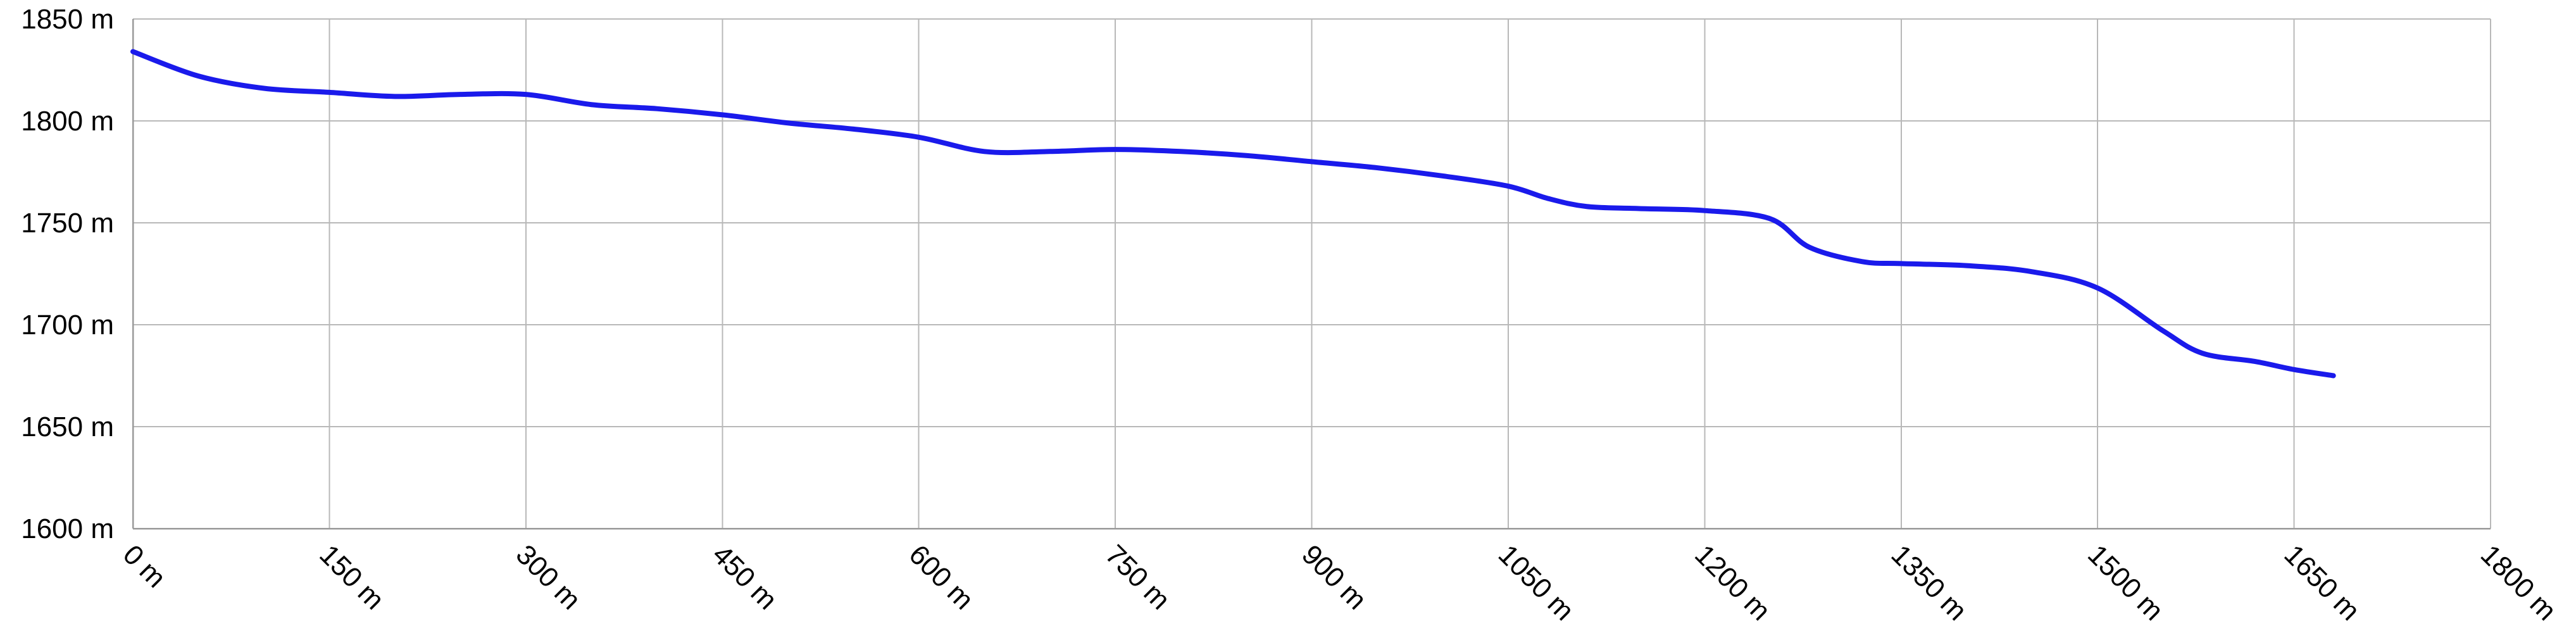  I want to click on x-tick-label: 1050 m, so click(1536, 582).